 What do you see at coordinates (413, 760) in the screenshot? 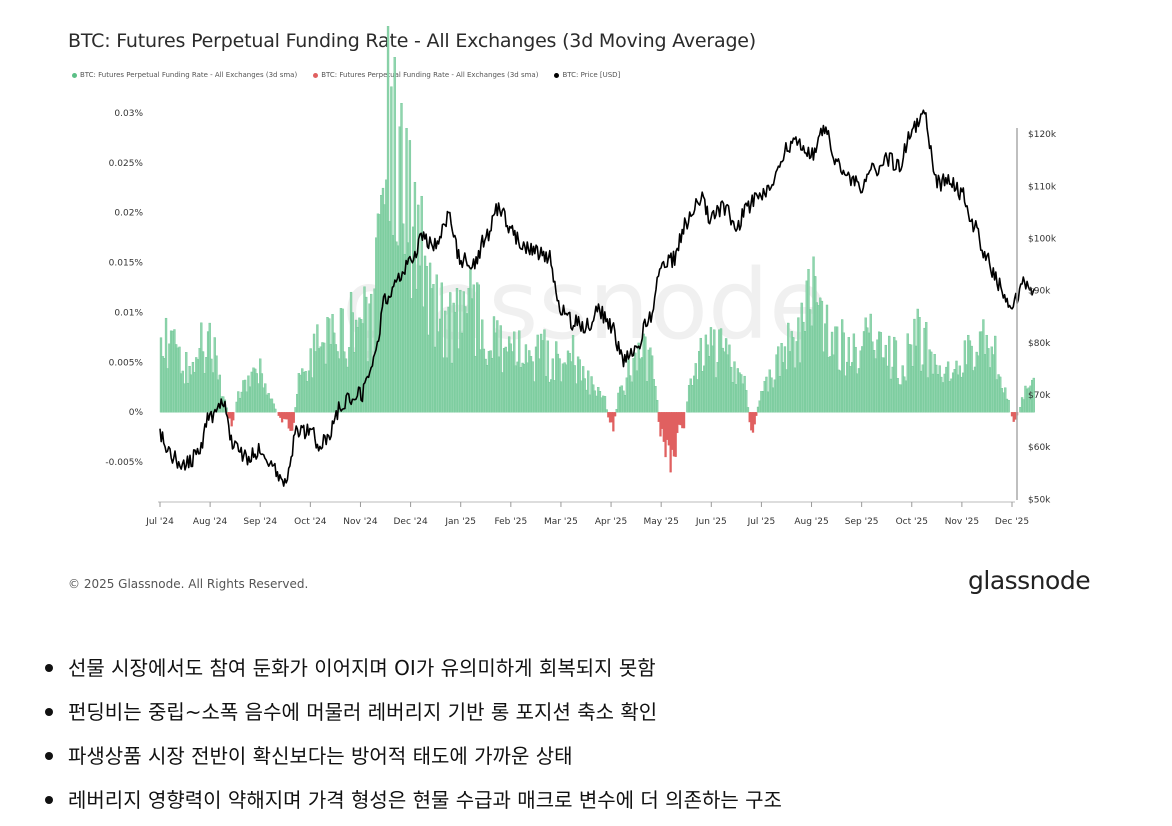
I see `bullet-item: 파생상품 시장 전반이 확신보다는 방어적 태도에 가까운 상태` at bounding box center [413, 760].